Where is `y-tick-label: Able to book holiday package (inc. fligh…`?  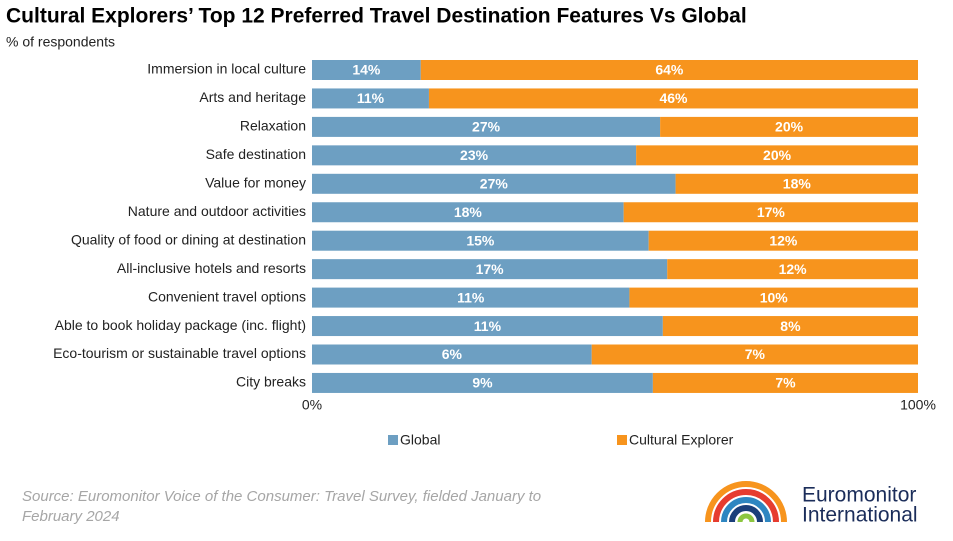 y-tick-label: Able to book holiday package (inc. fligh… is located at coordinates (180, 325).